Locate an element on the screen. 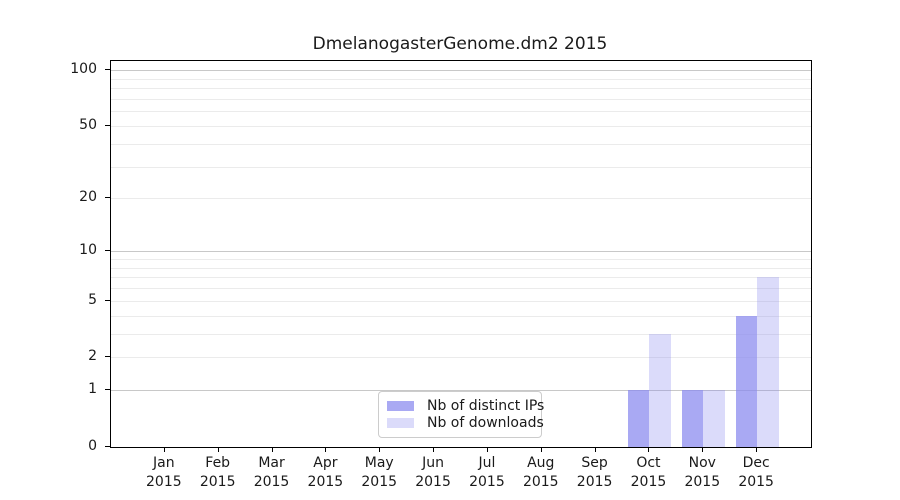  x-tick-label: Feb 2015 is located at coordinates (217, 472).